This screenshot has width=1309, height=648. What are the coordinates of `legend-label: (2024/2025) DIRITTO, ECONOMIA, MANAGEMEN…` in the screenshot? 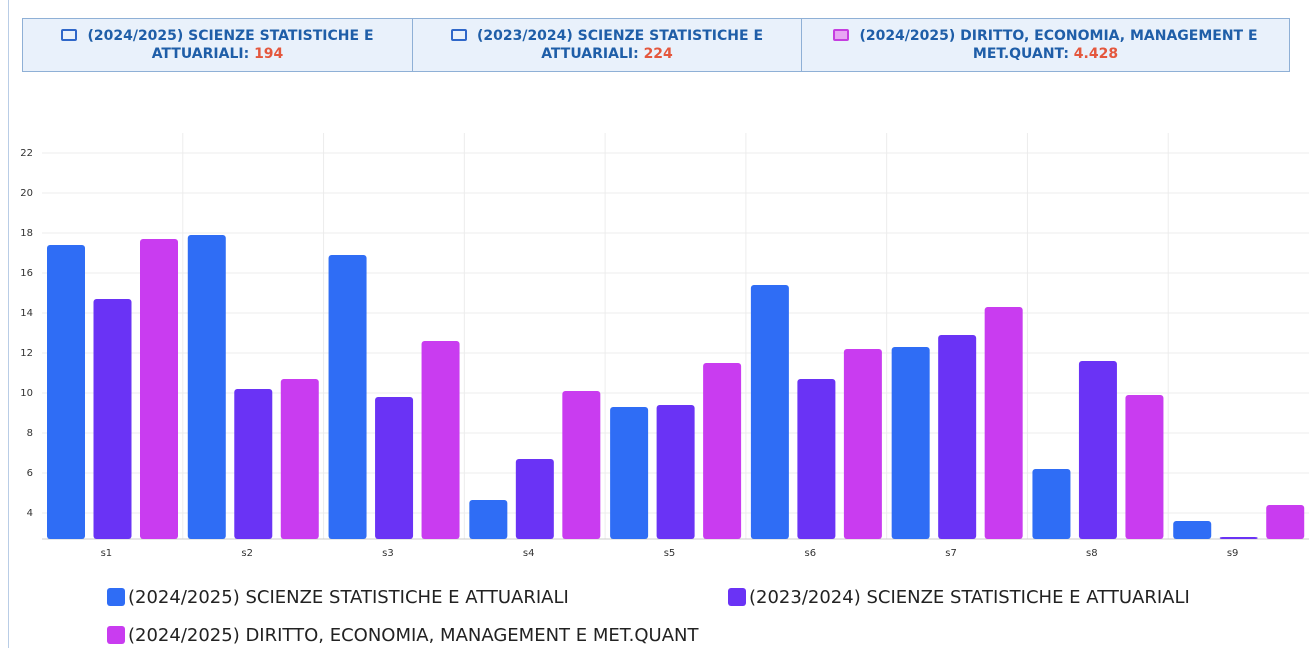 It's located at (413, 635).